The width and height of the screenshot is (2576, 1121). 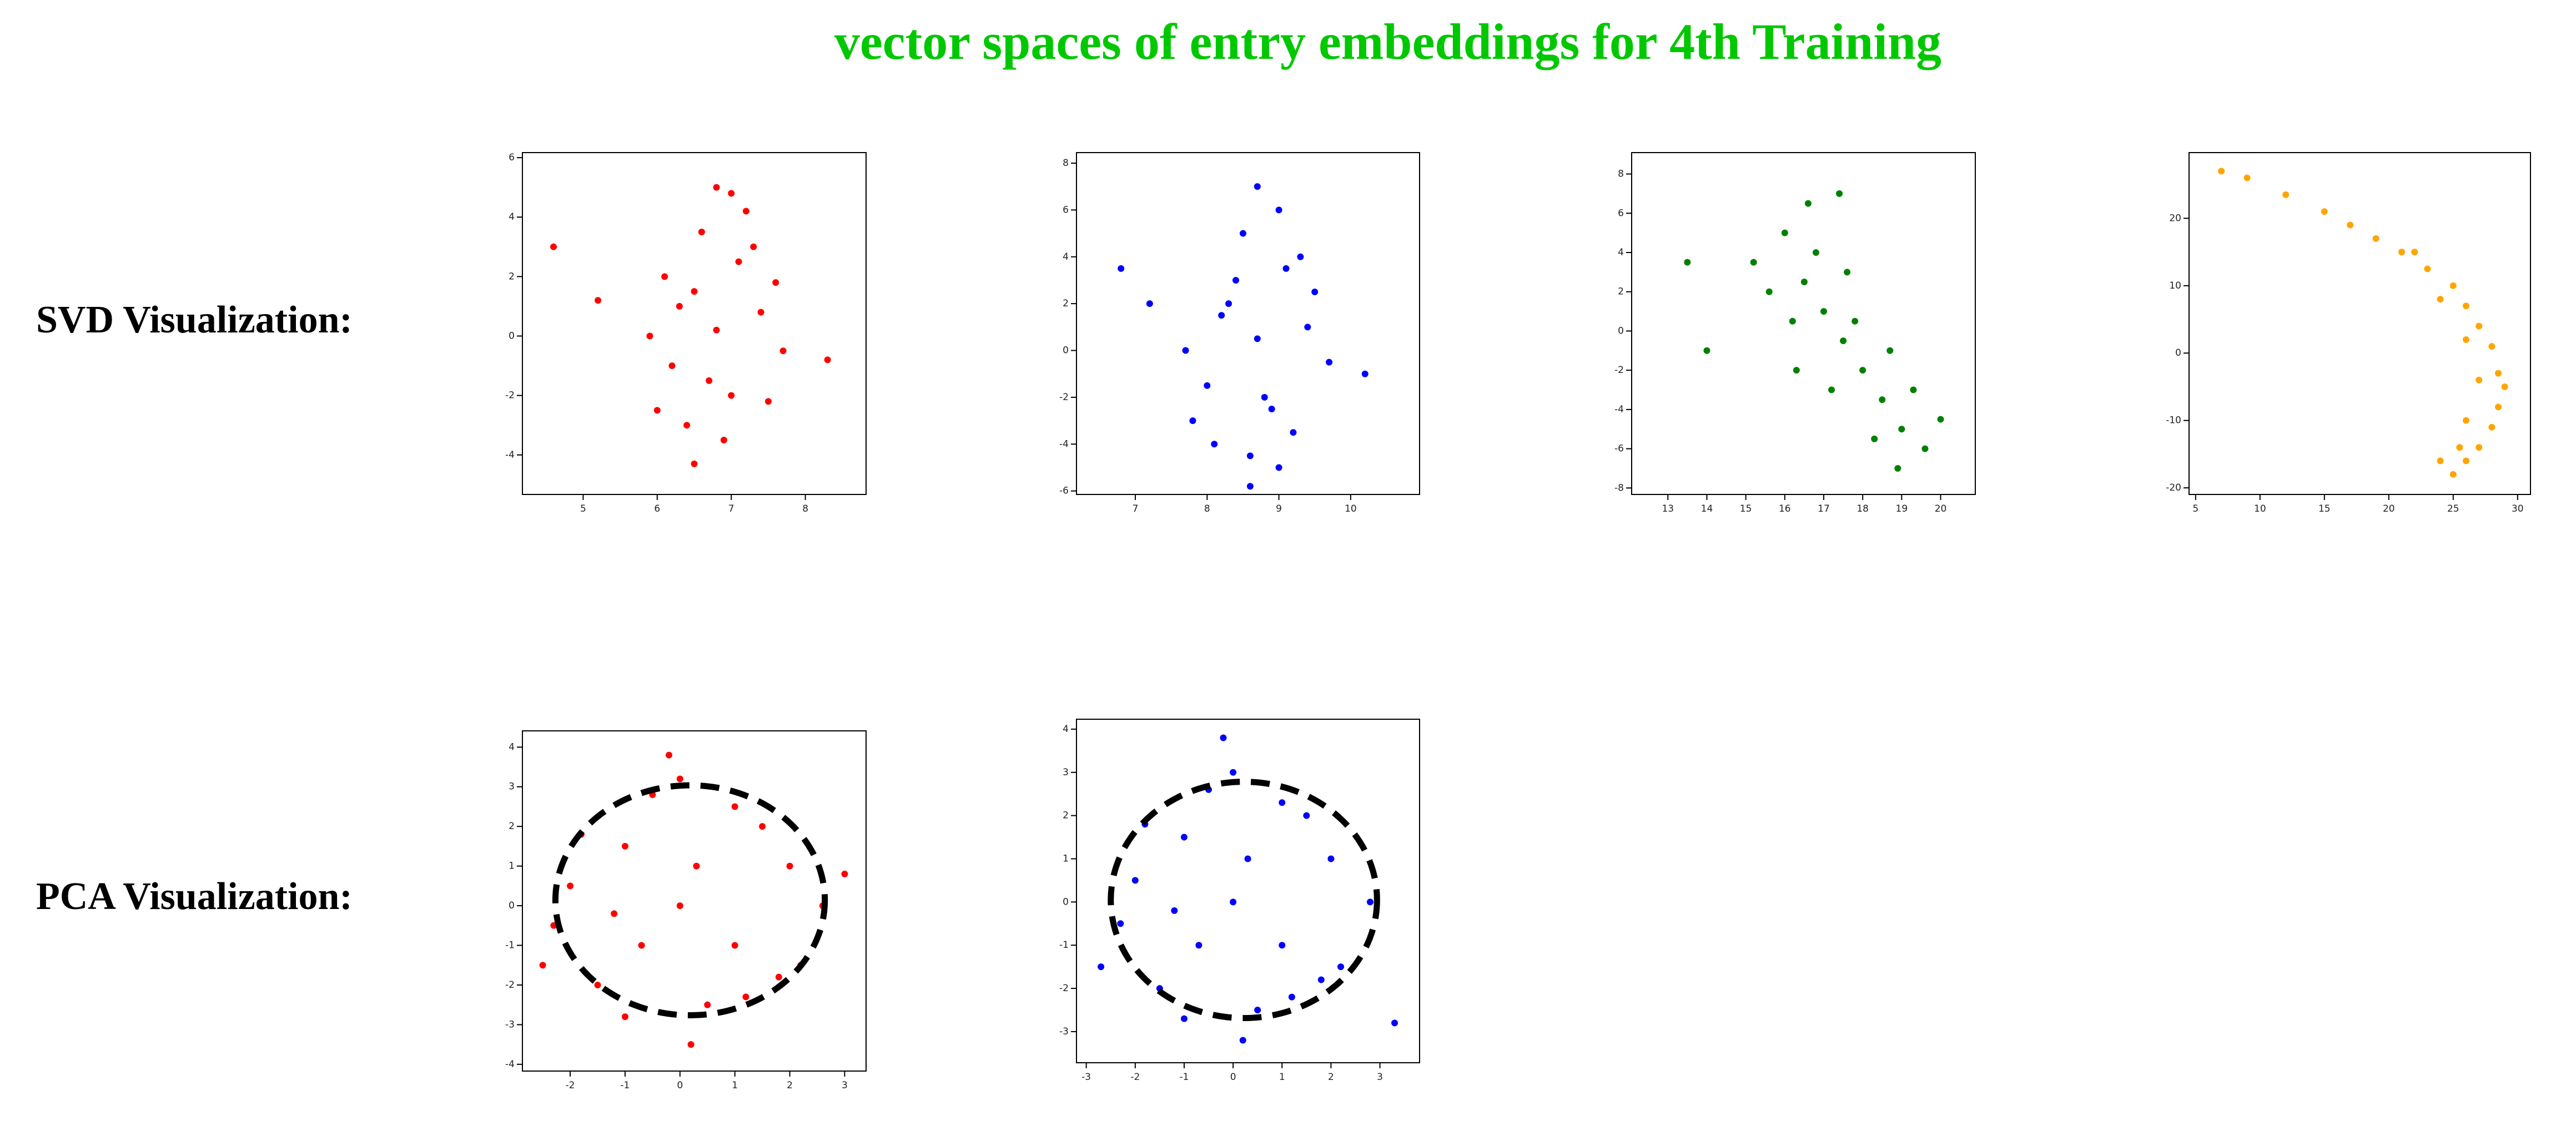 What do you see at coordinates (694, 324) in the screenshot?
I see `axes-frame` at bounding box center [694, 324].